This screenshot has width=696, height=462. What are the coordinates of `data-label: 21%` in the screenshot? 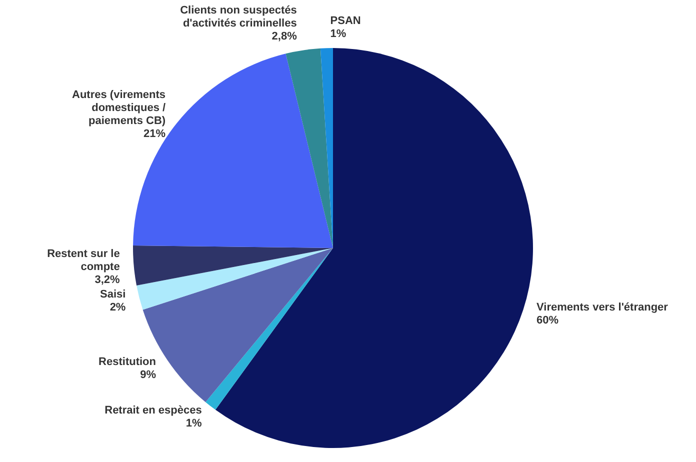 It's located at (155, 134).